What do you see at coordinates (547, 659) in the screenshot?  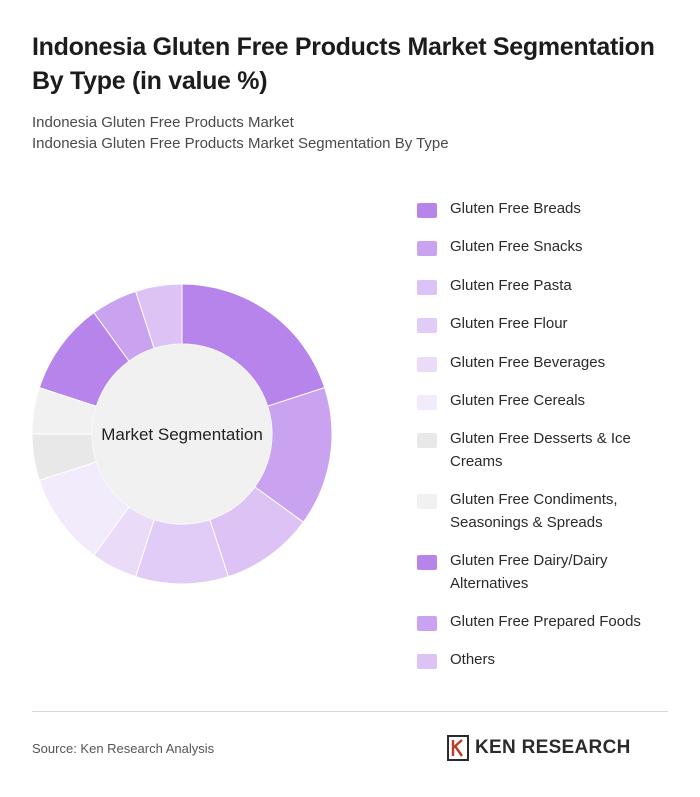 I see `legend-item: Others` at bounding box center [547, 659].